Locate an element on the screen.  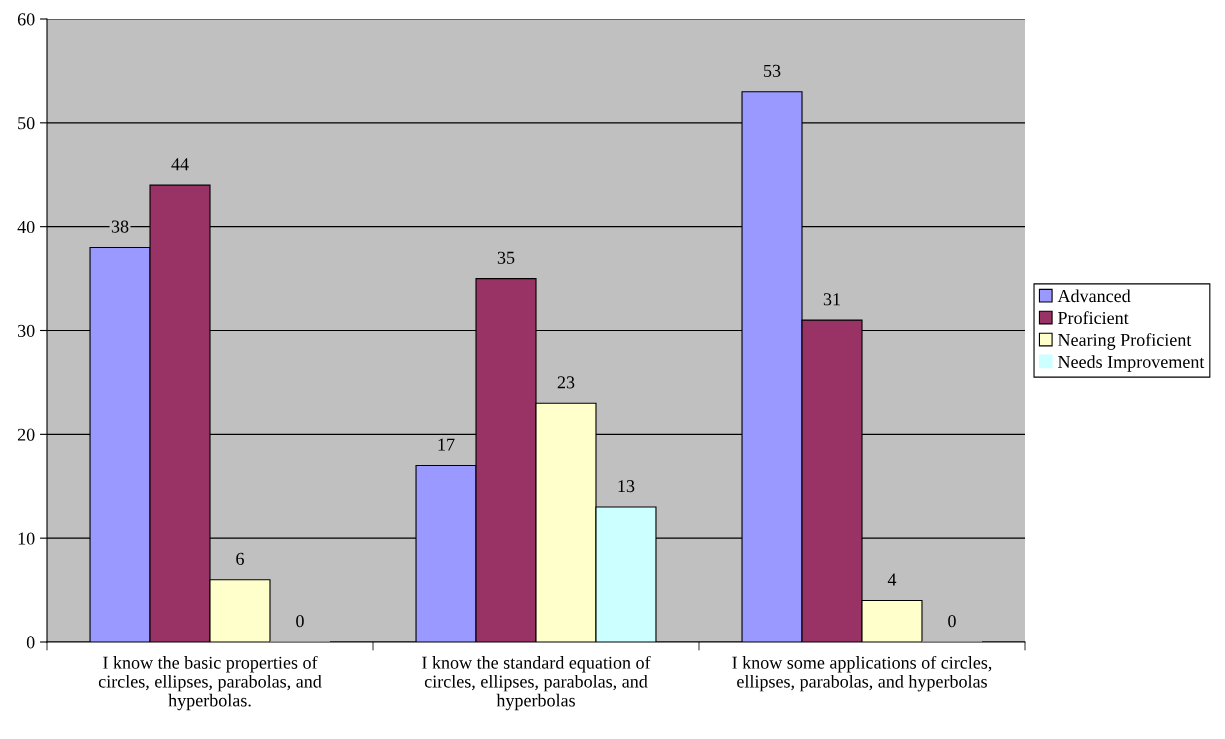
legend-label: Proficient is located at coordinates (1093, 318).